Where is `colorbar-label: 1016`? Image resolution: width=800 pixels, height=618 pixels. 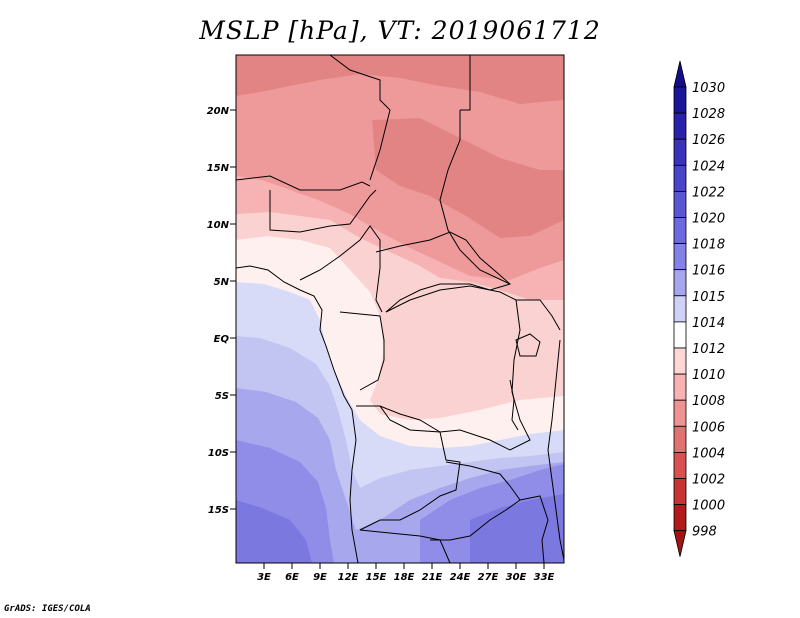 colorbar-label: 1016 is located at coordinates (708, 271).